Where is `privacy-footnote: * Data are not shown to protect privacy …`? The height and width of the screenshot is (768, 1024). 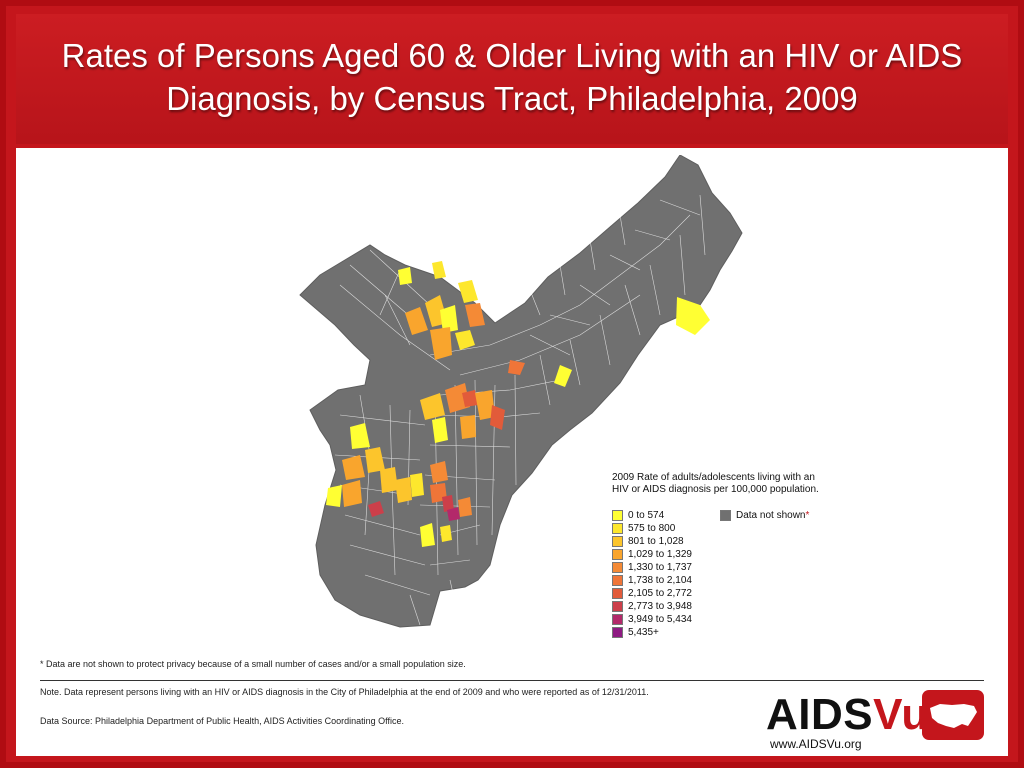
privacy-footnote: * Data are not shown to protect privacy … is located at coordinates (253, 664).